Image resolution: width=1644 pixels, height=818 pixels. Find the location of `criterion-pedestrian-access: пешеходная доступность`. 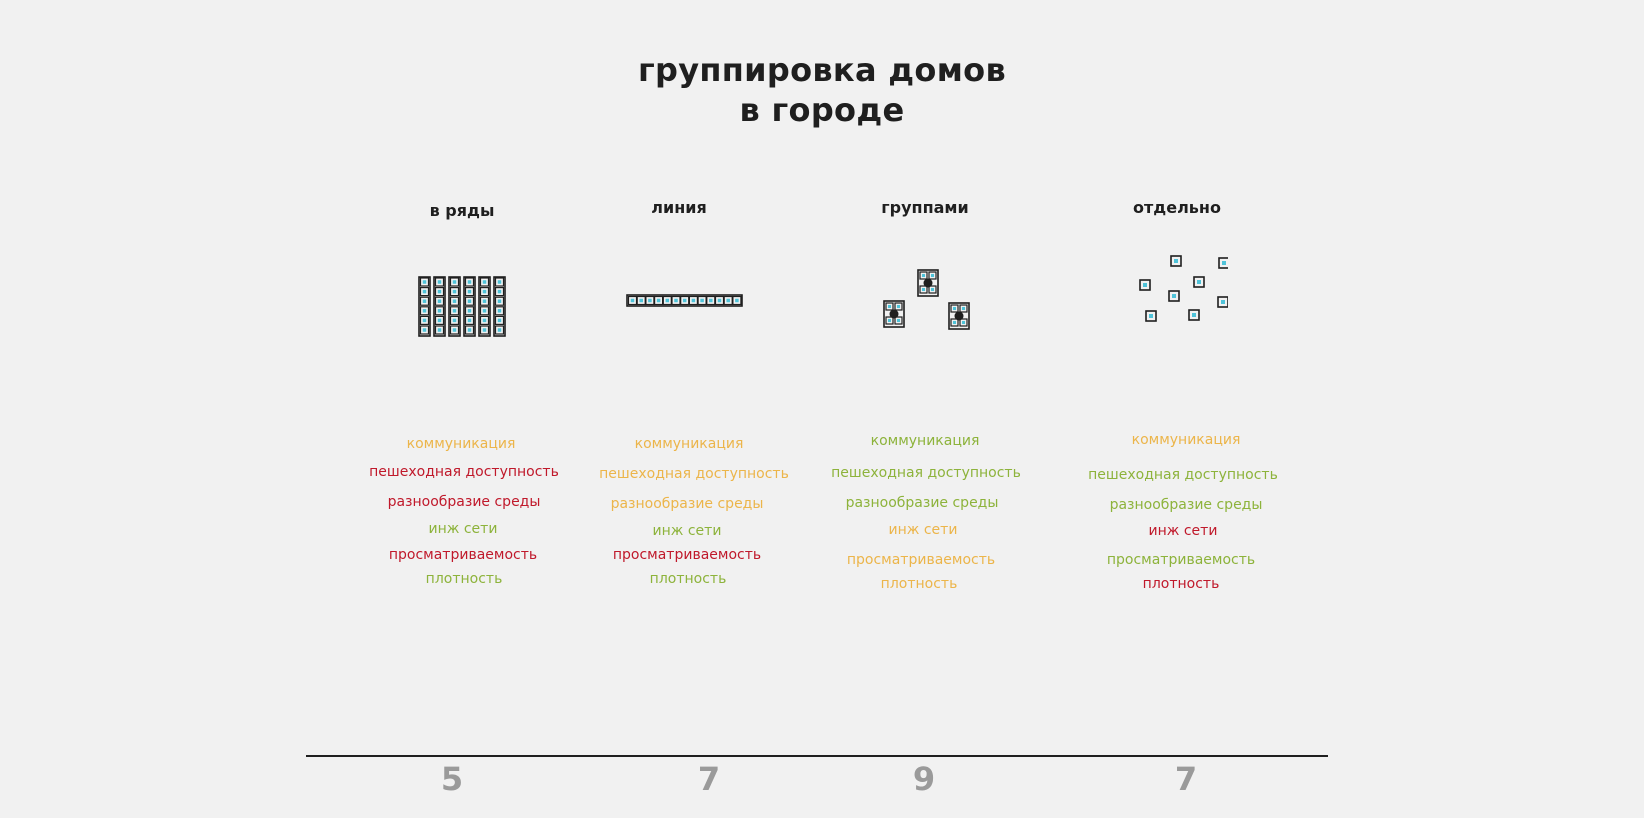

criterion-pedestrian-access: пешеходная доступность is located at coordinates (1183, 475).